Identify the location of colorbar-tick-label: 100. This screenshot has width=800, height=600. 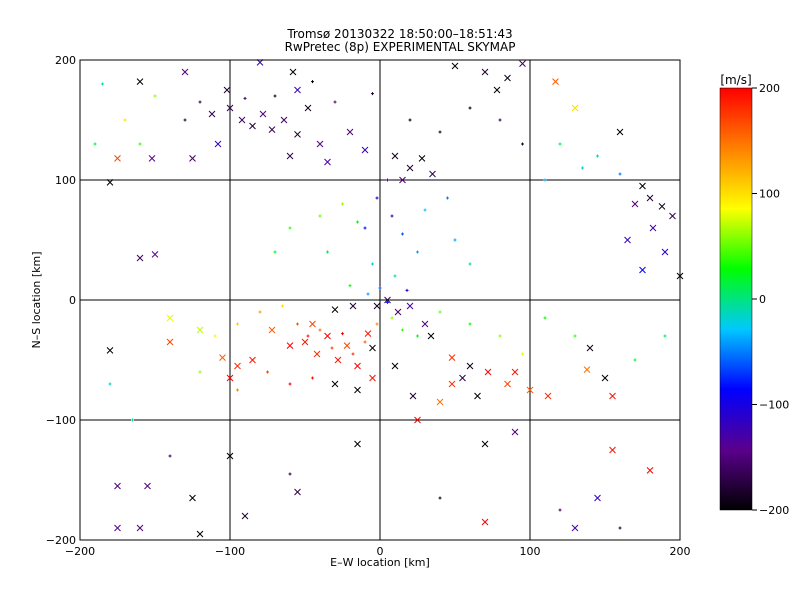
(769, 194).